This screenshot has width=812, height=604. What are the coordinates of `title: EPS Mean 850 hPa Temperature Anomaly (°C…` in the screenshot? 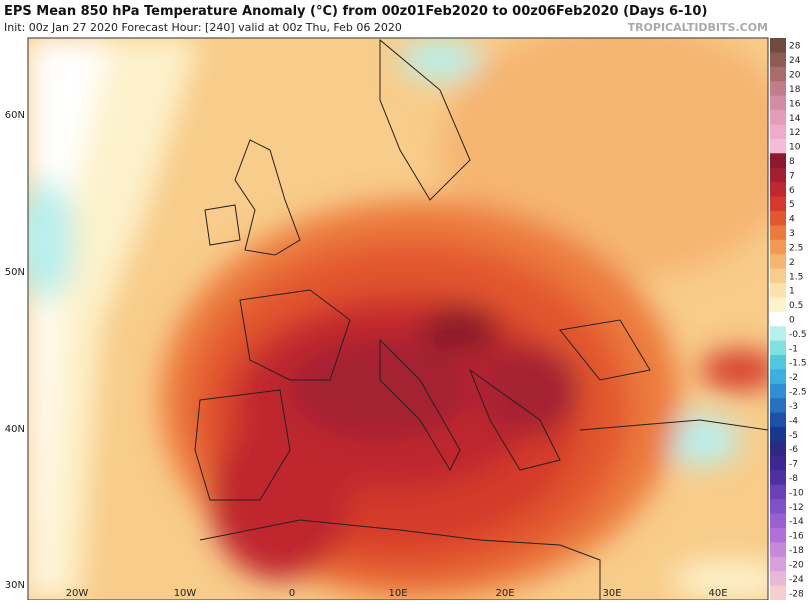 It's located at (355, 11).